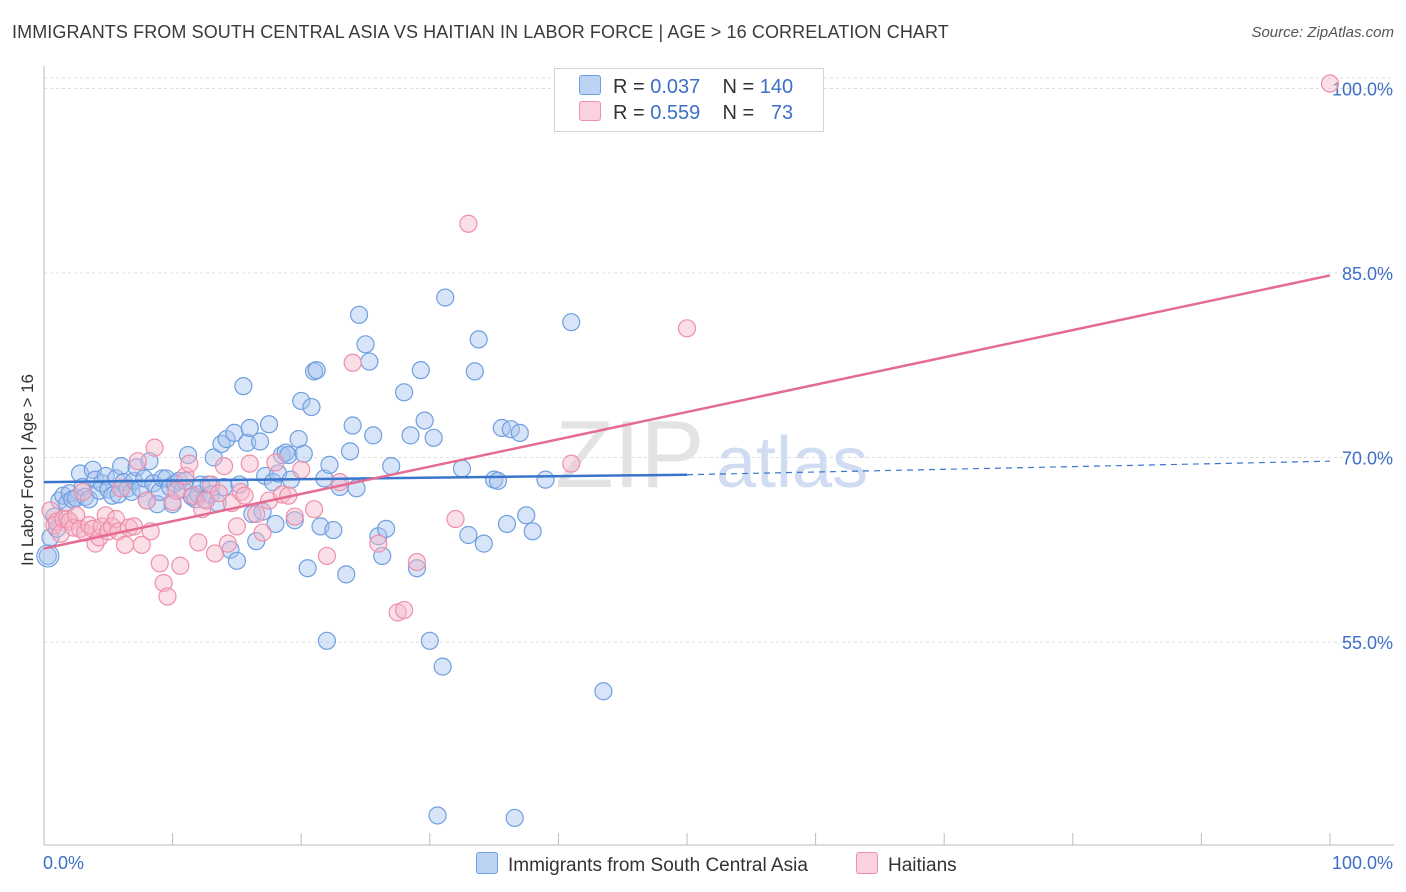  Describe the element at coordinates (1362, 863) in the screenshot. I see `x-tick-label: 100.0%` at that location.